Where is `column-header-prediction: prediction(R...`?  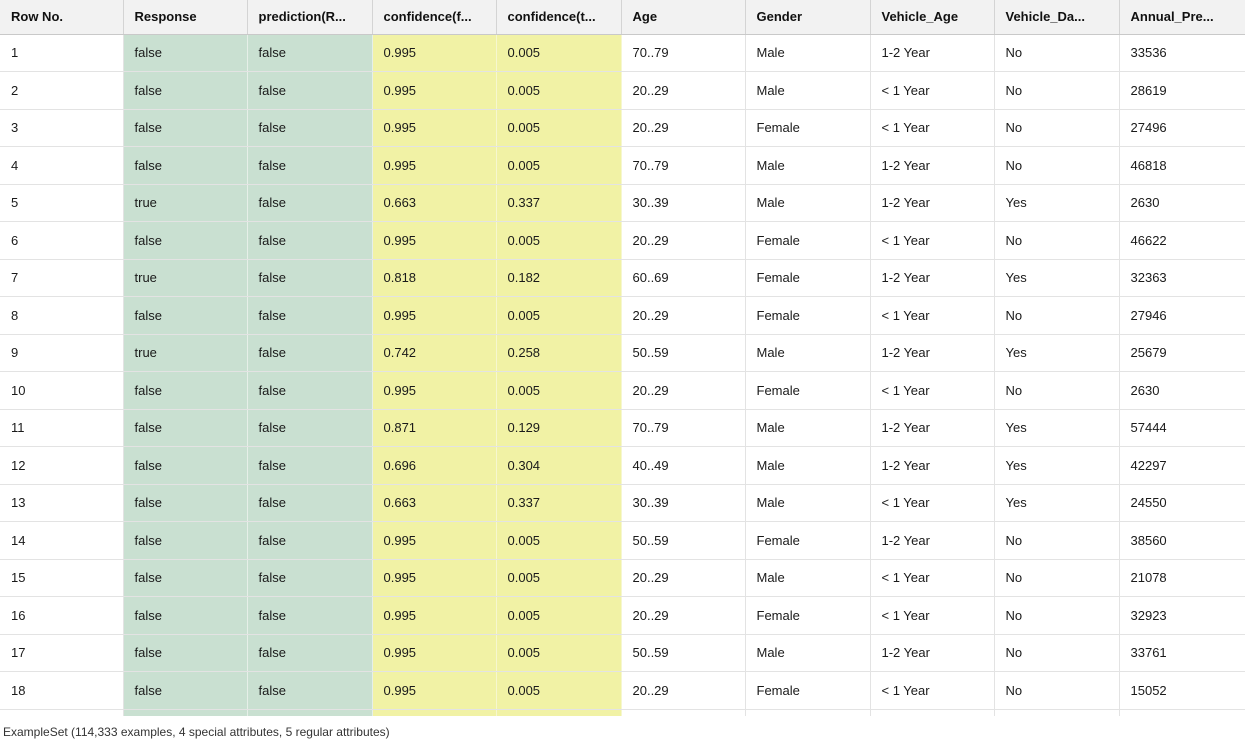
column-header-prediction: prediction(R... is located at coordinates (310, 17).